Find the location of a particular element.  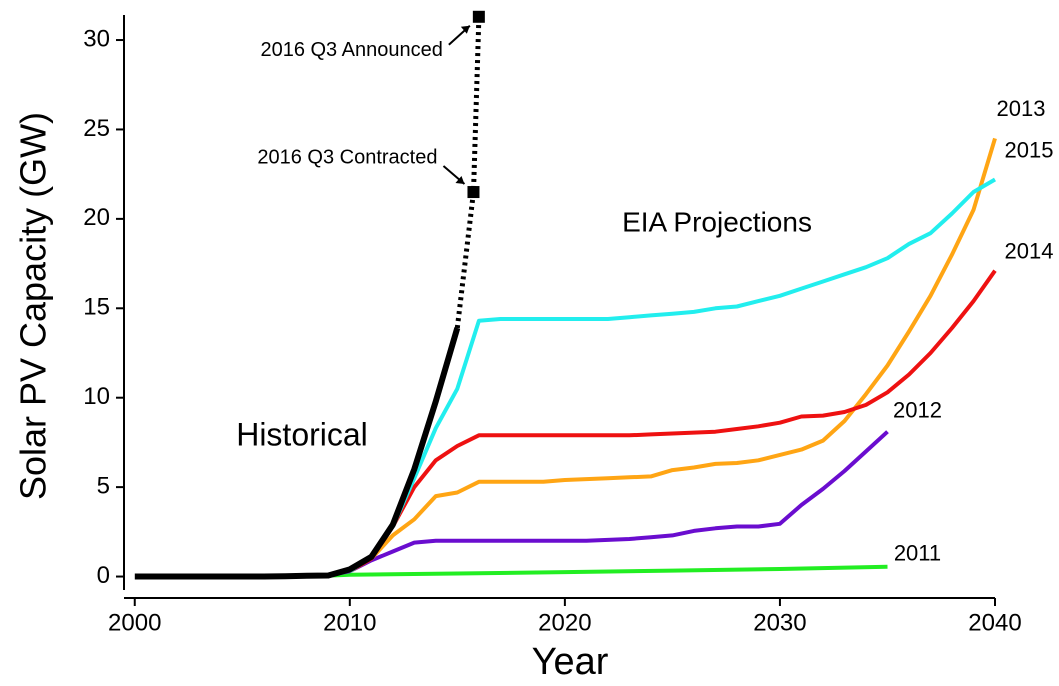

series-label: Historical is located at coordinates (302, 434).